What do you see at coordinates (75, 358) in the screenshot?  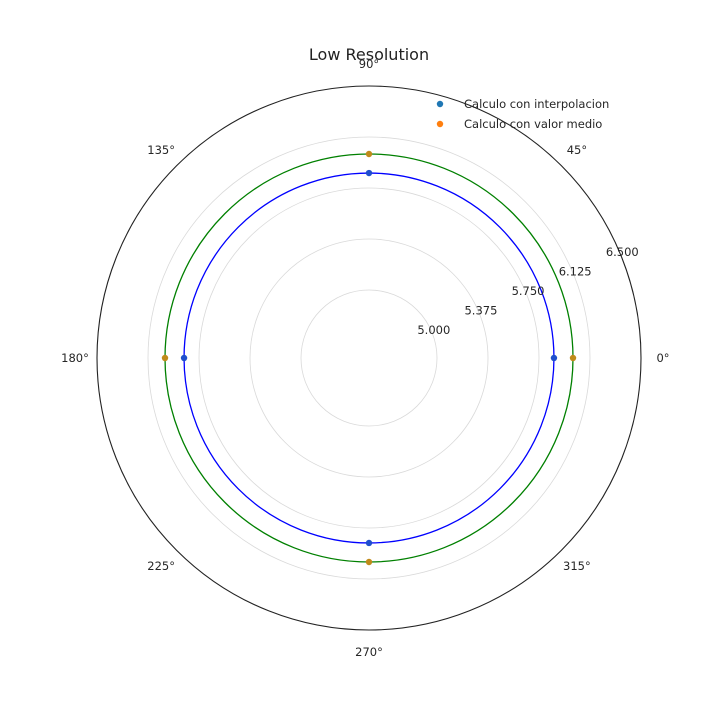 I see `angle-tick-label: 180°` at bounding box center [75, 358].